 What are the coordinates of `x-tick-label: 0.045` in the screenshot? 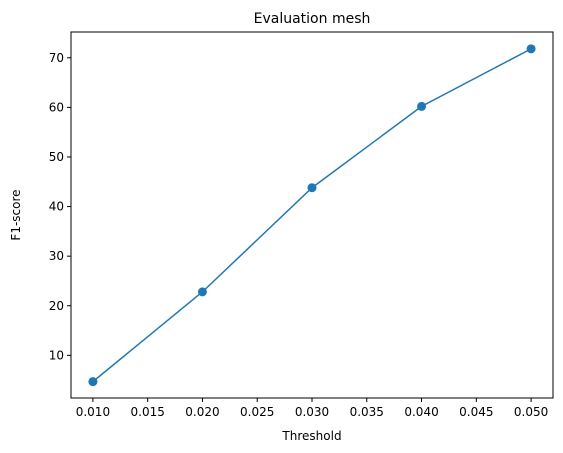 It's located at (476, 412).